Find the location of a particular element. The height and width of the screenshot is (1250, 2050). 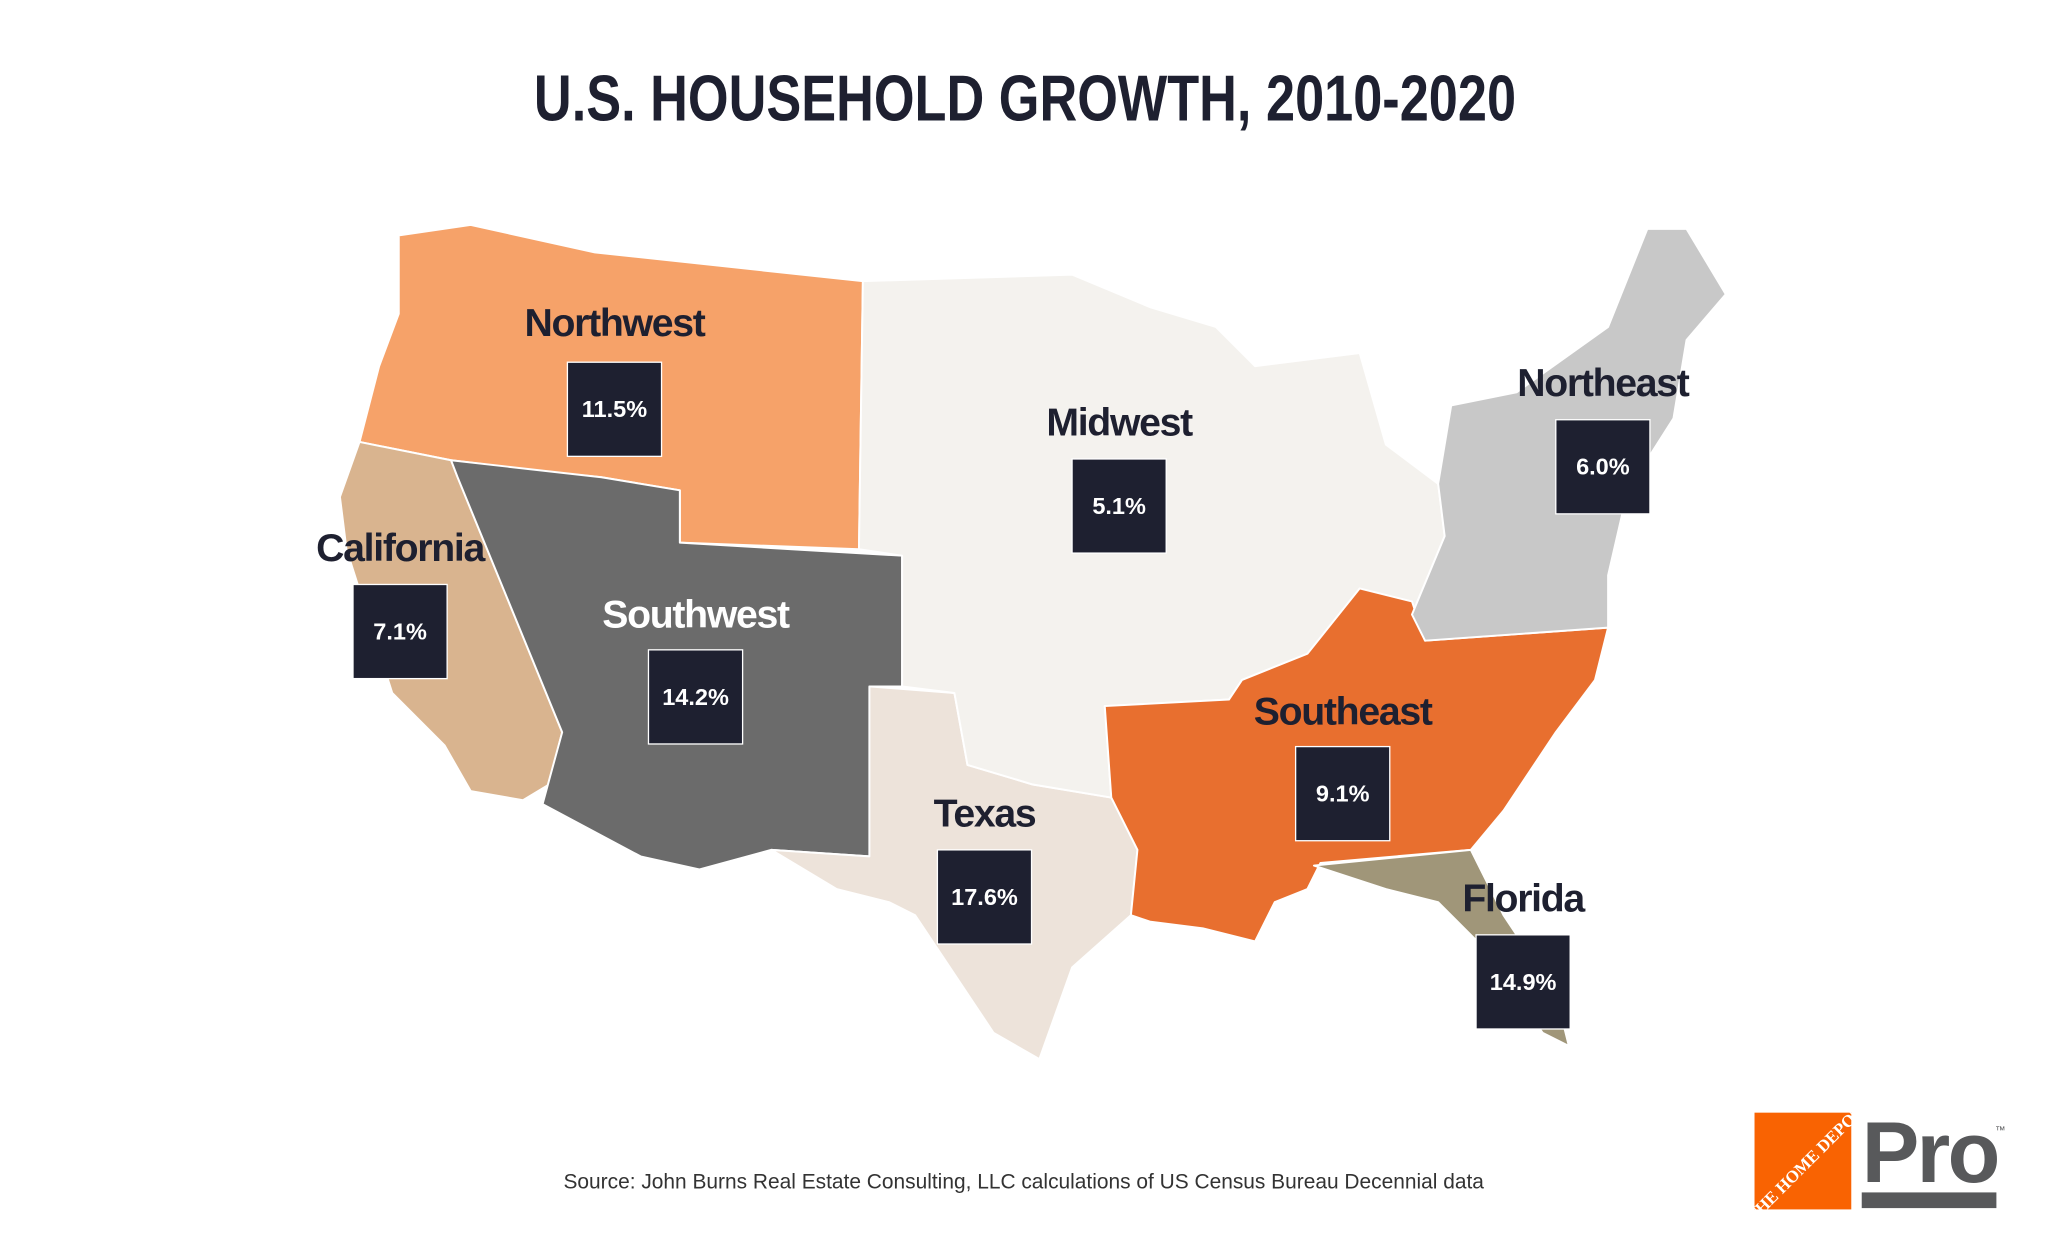

value-box-texas is located at coordinates (984, 897).